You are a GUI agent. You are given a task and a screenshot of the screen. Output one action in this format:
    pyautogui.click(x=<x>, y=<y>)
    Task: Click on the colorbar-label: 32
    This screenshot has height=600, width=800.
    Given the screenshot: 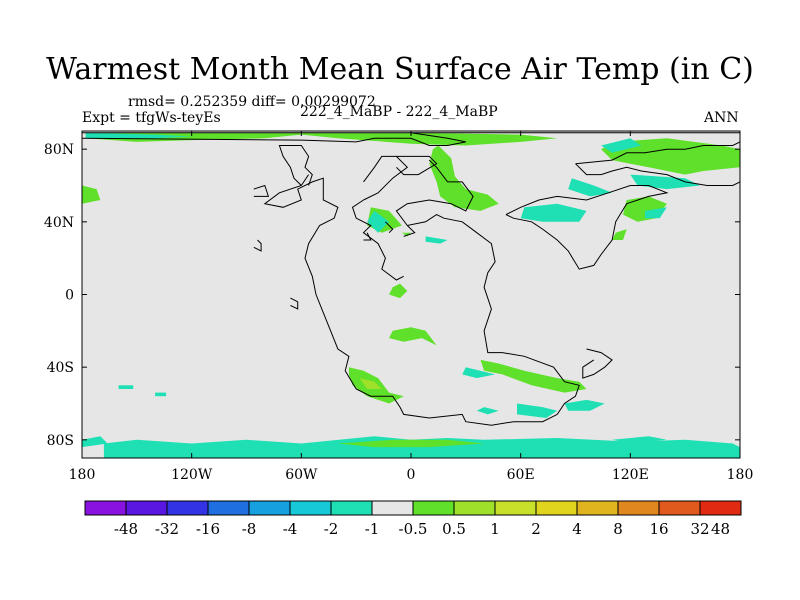 What is the action you would take?
    pyautogui.click(x=699, y=529)
    